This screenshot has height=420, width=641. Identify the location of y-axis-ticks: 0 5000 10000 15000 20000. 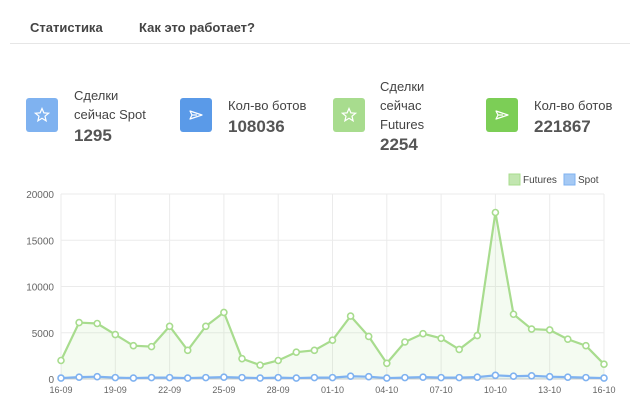
(40, 288).